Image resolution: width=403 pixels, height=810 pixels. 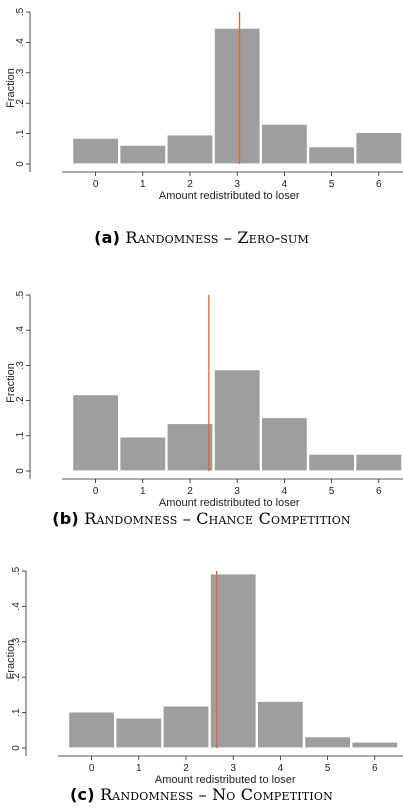 I want to click on caption-c: (c) Randomness – No Competition, so click(x=201, y=794).